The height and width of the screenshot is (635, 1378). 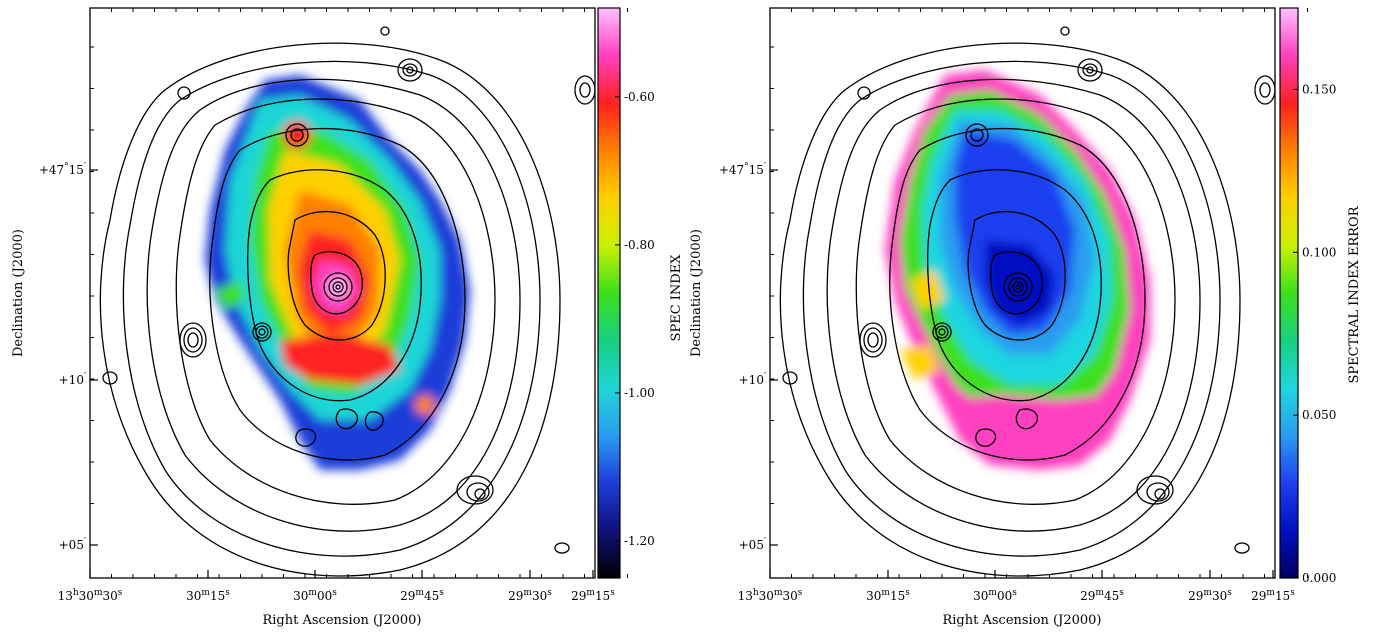 I want to click on left-y-axis-label: Declination (J2000), so click(x=18, y=293).